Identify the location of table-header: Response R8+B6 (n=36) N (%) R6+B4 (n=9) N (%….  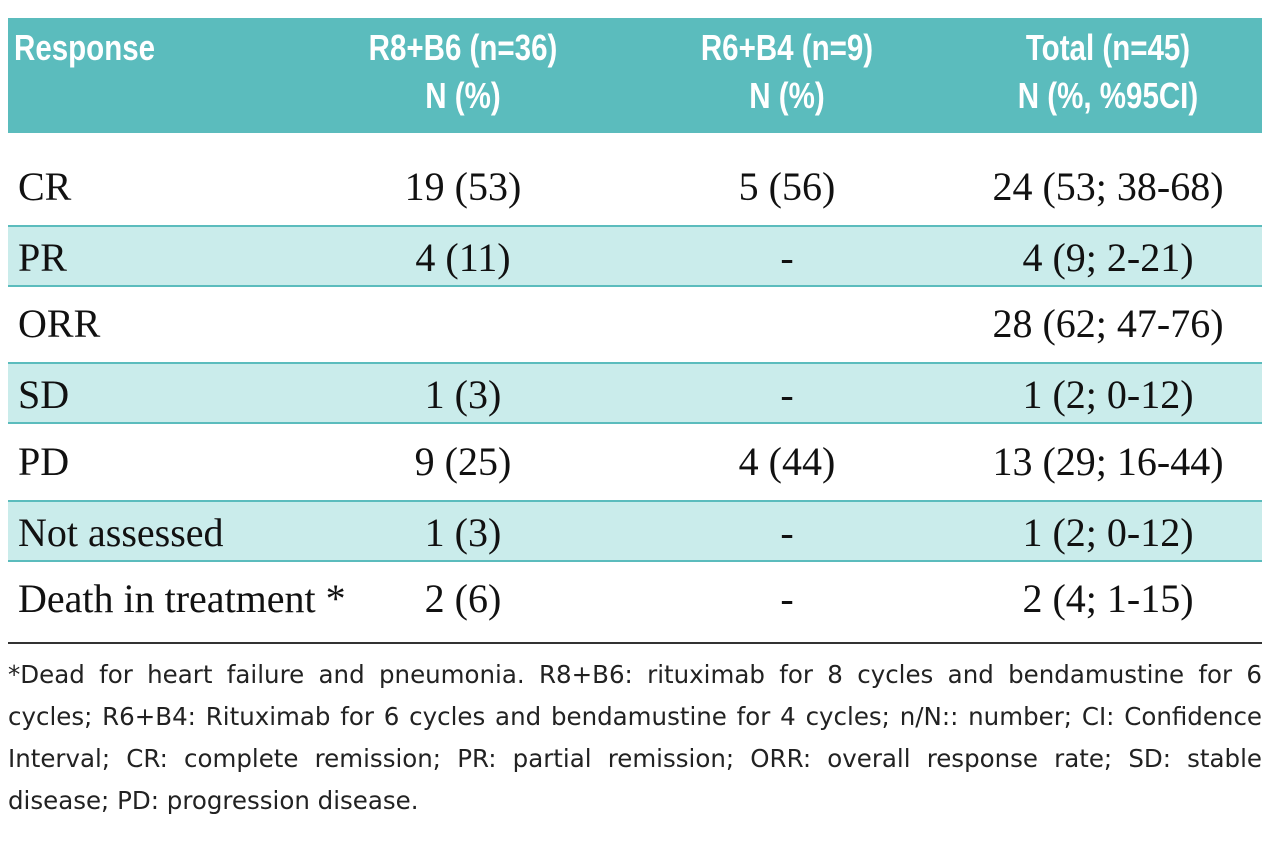
(635, 75).